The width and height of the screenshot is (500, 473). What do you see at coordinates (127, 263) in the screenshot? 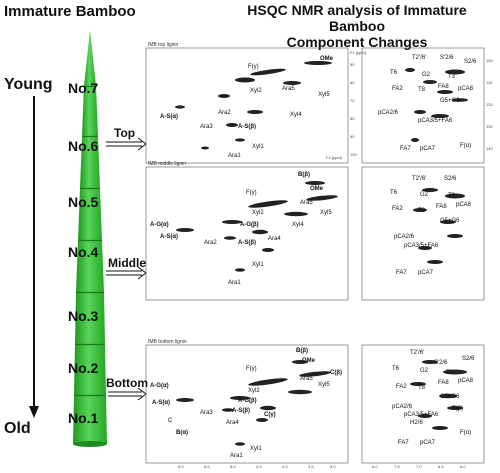
I see `position-label-middle: Middle` at bounding box center [127, 263].